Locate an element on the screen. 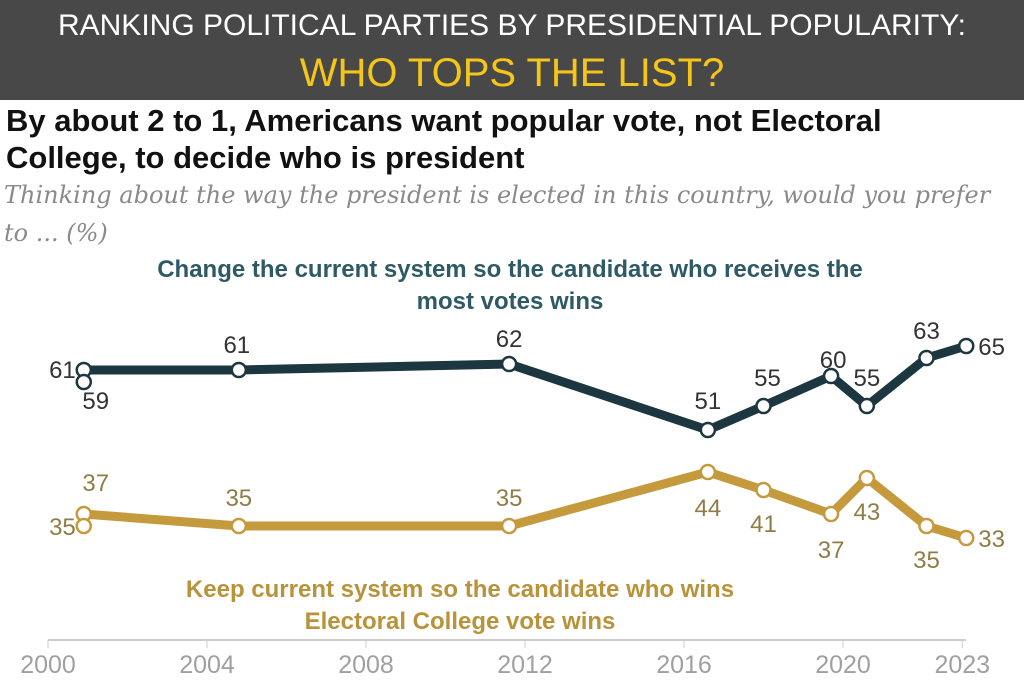  data-label: 62 is located at coordinates (509, 339).